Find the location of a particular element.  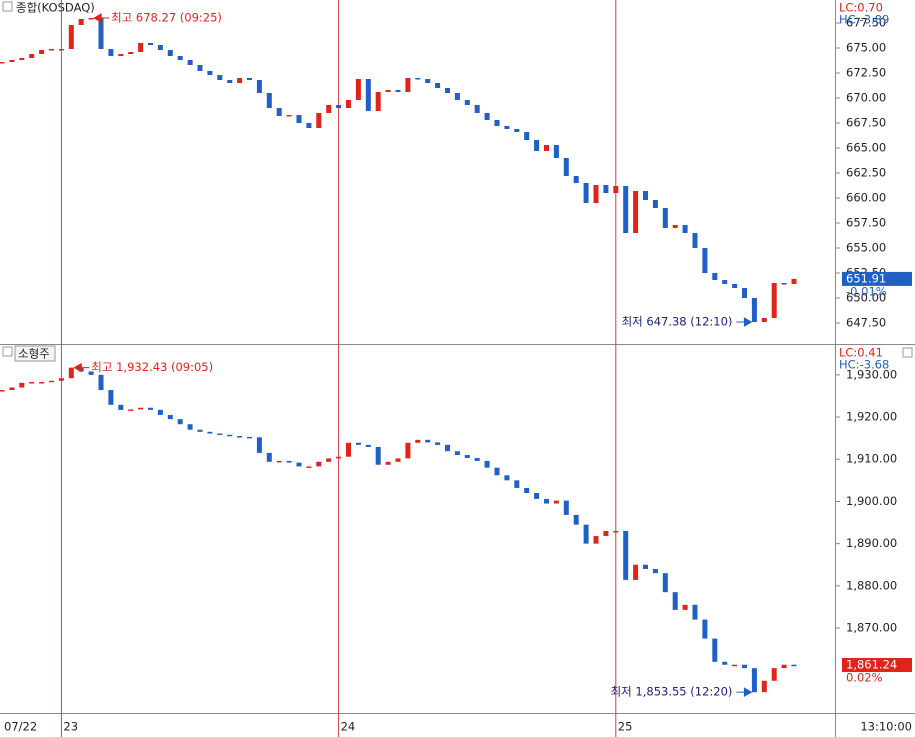

max-arrow is located at coordinates (81, 367).